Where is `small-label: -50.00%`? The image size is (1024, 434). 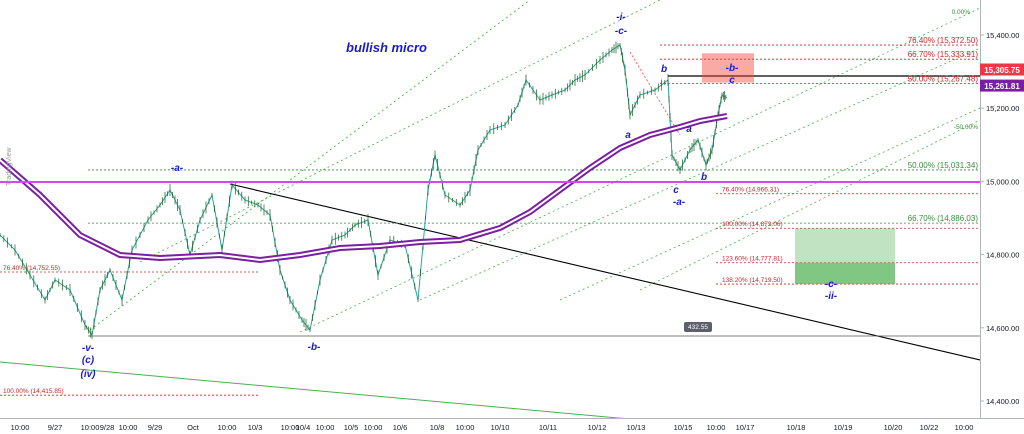
small-label: -50.00% is located at coordinates (966, 127).